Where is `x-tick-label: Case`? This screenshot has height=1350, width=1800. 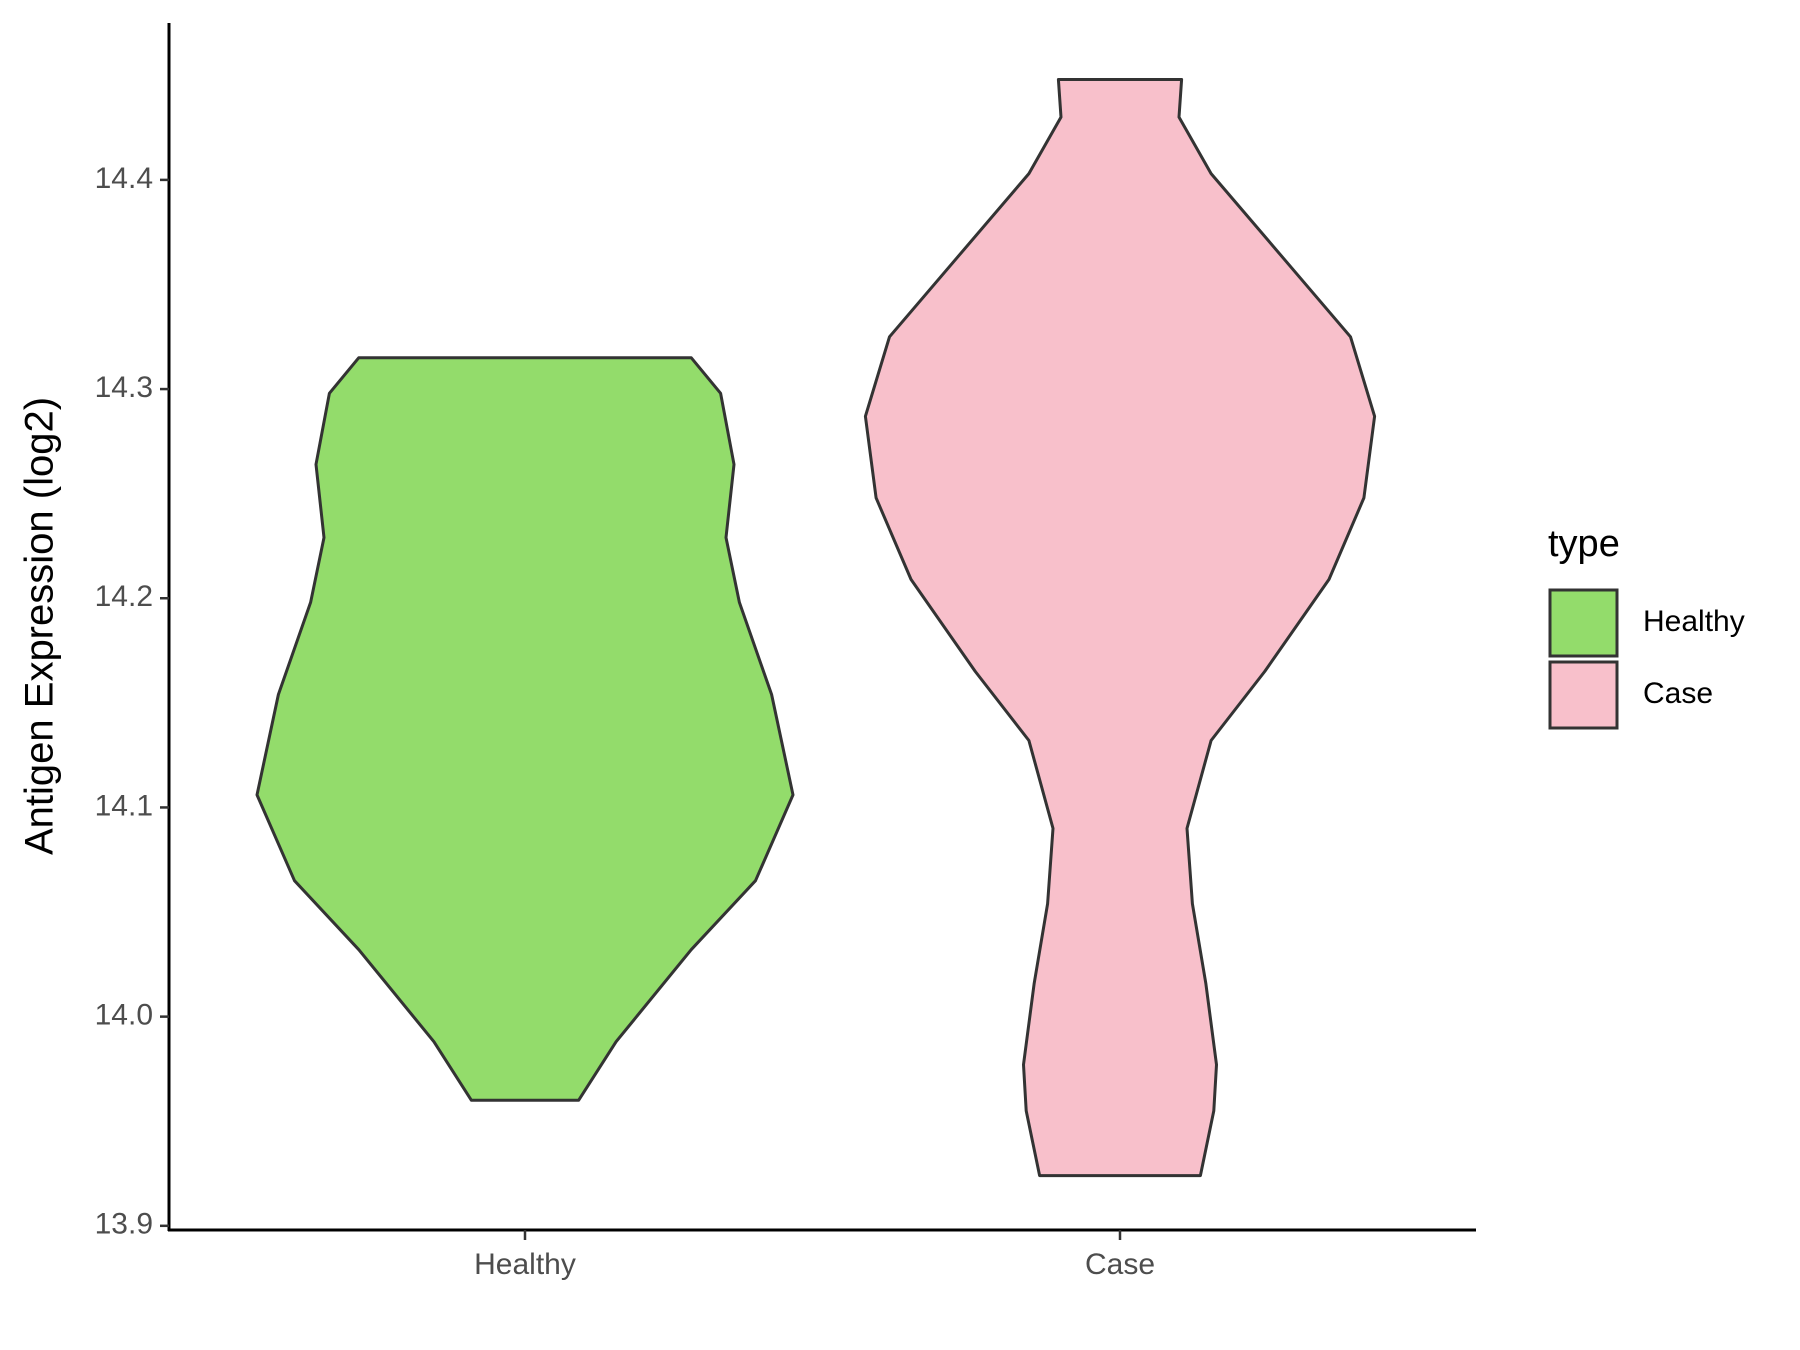 x-tick-label: Case is located at coordinates (1120, 1264).